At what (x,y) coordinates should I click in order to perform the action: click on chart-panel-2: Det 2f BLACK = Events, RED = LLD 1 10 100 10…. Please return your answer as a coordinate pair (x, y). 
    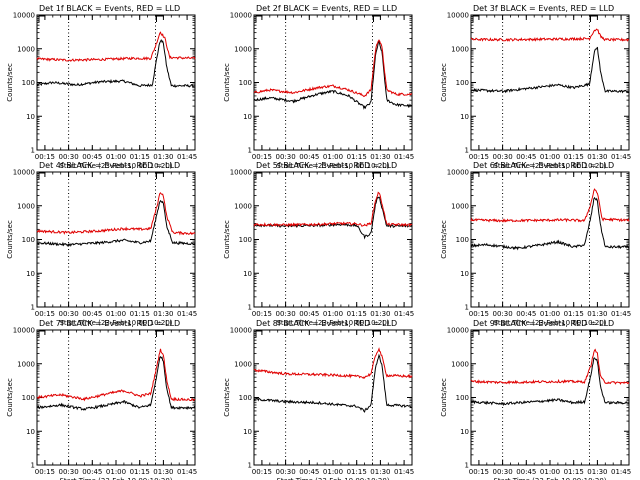
    Looking at the image, I should click on (318, 87).